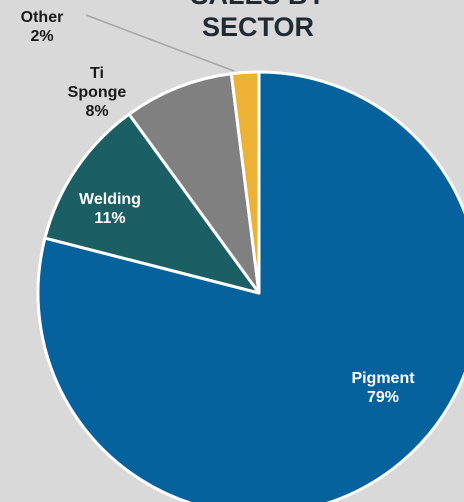 Image resolution: width=464 pixels, height=502 pixels. What do you see at coordinates (245, 182) in the screenshot?
I see `pie-slice-other` at bounding box center [245, 182].